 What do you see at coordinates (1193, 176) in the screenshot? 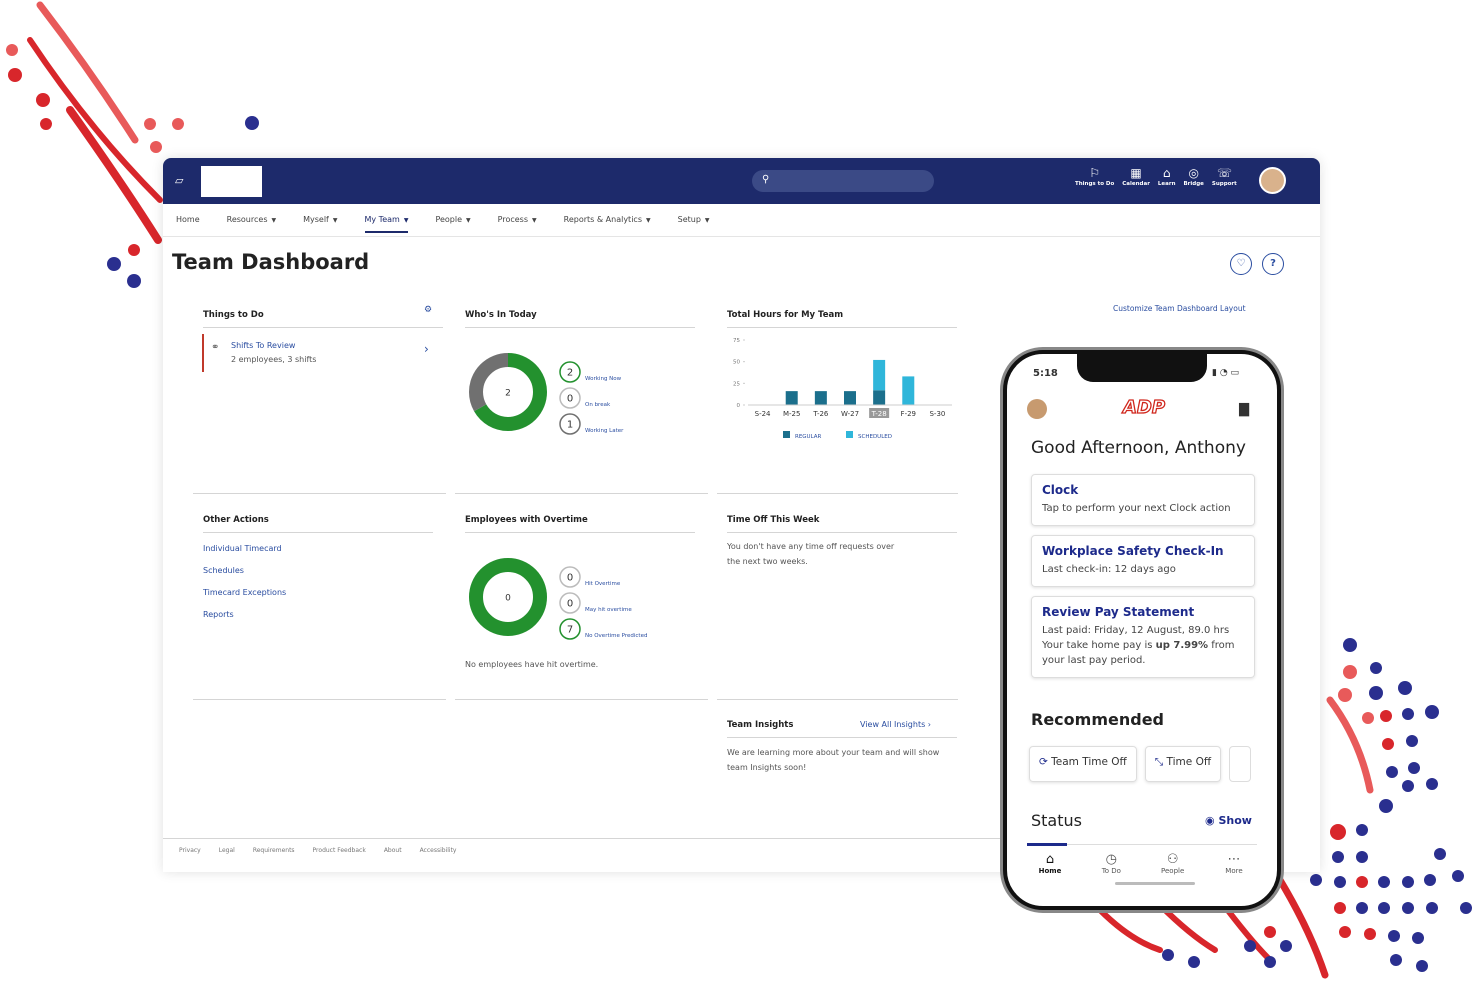
I see `nav-icon: ◎ Bridge` at bounding box center [1193, 176].